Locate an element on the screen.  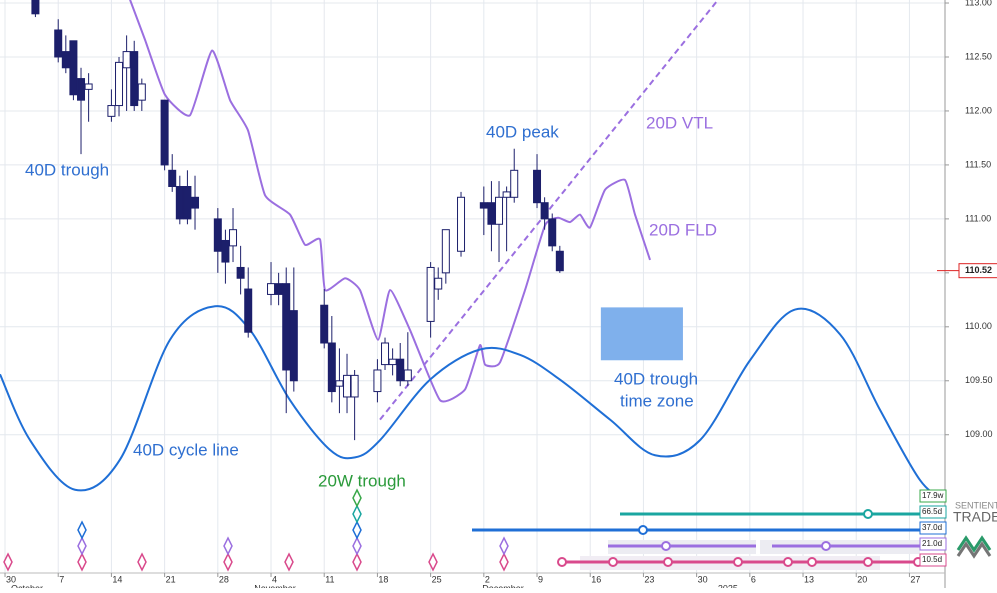
x-tick-label: 21 is located at coordinates (171, 579).